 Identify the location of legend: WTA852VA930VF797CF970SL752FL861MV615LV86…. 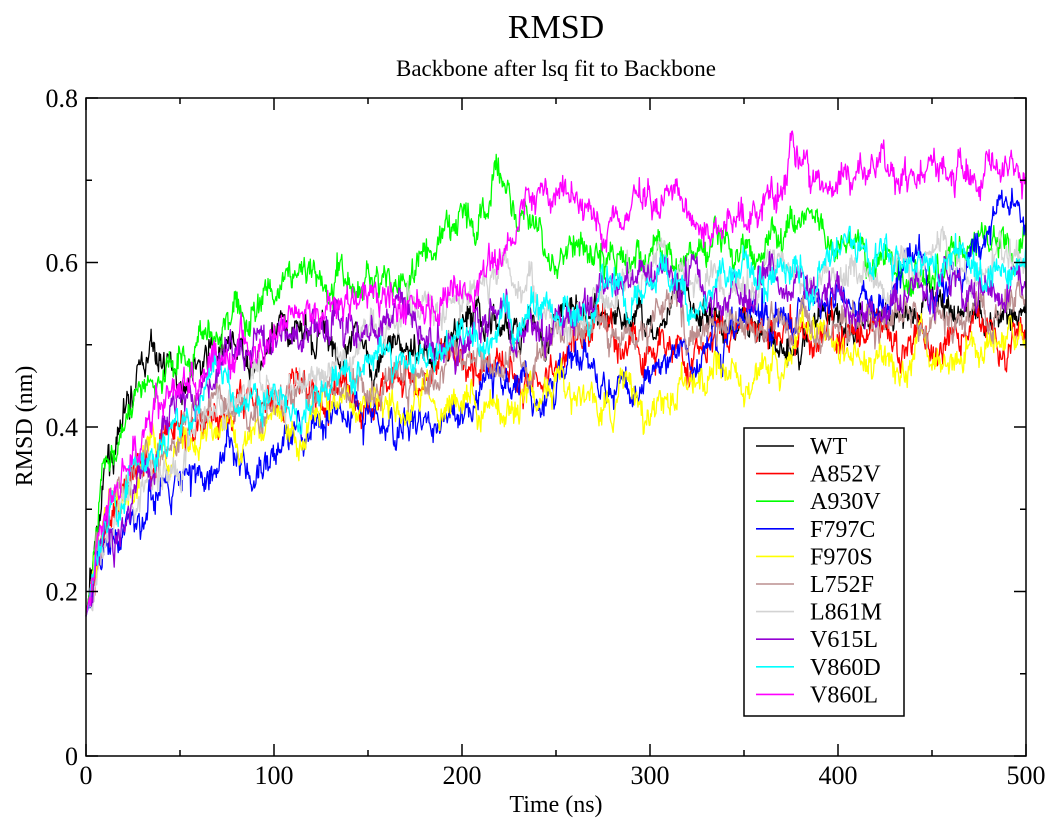
(824, 572).